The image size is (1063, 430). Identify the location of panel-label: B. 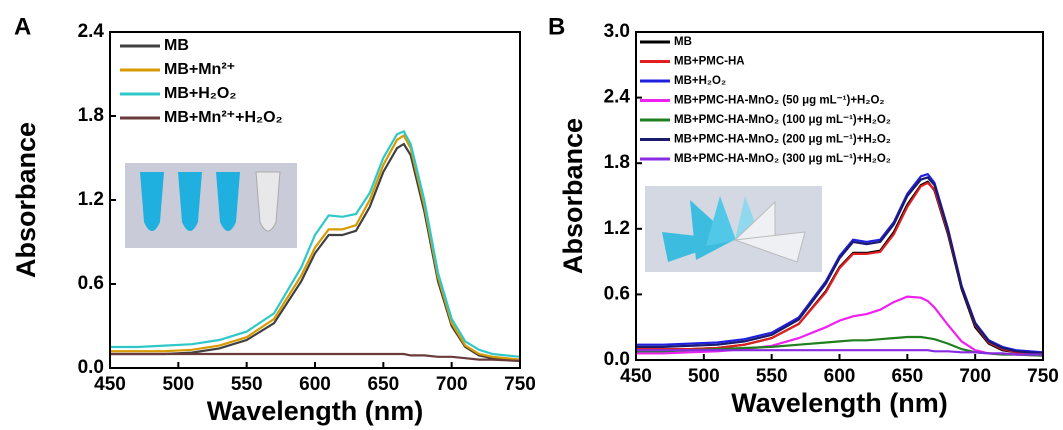
(556, 26).